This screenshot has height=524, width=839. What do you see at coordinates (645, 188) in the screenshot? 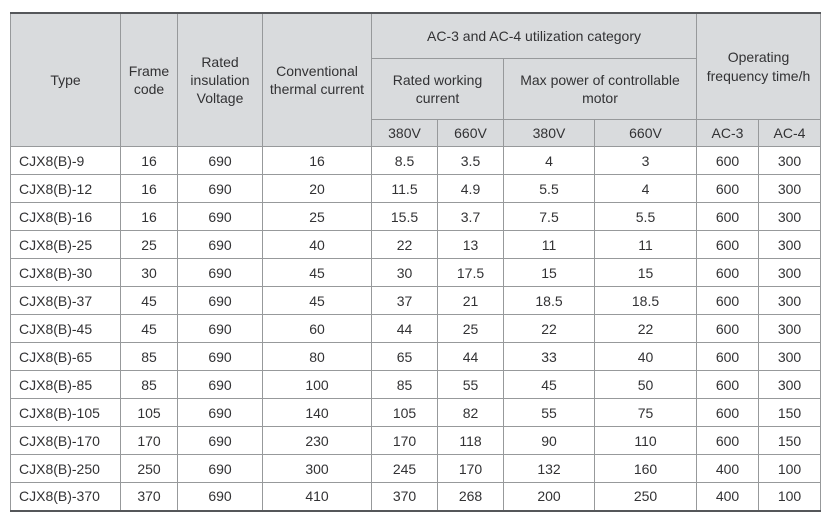
I see `cell-max-power-660v: 4` at bounding box center [645, 188].